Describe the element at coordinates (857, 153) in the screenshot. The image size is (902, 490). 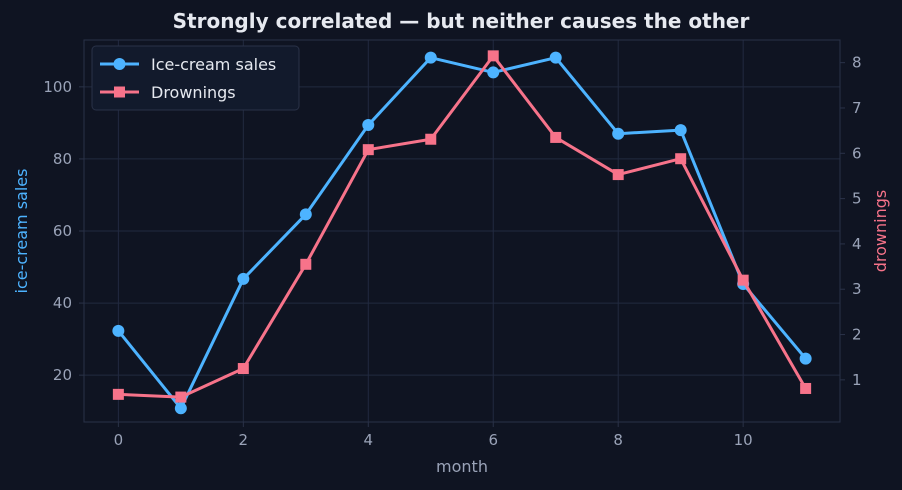
I see `right-y-tick-label: 6` at that location.